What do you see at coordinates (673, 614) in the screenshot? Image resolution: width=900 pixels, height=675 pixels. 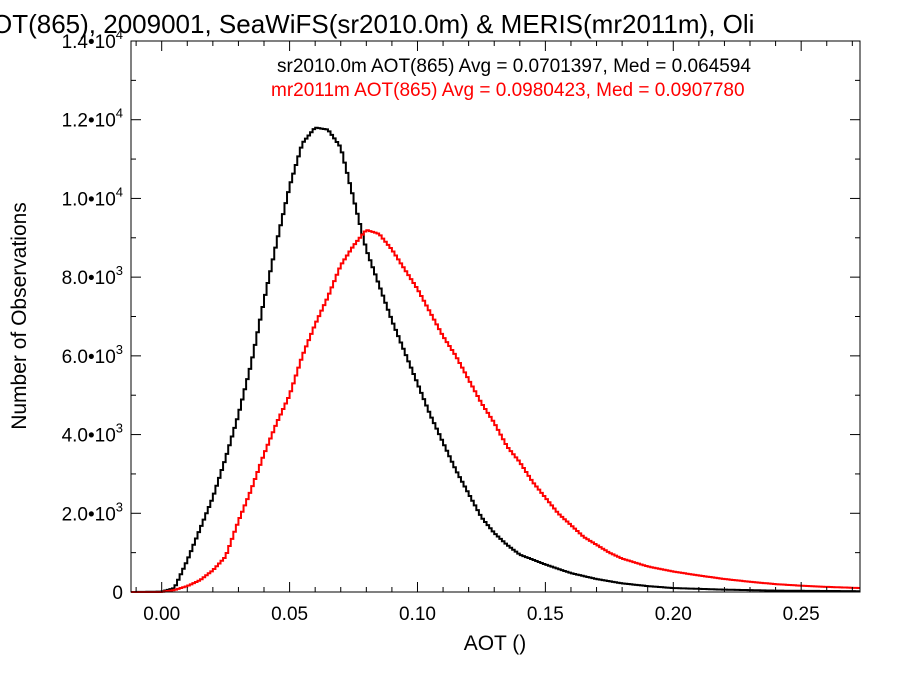 I see `x-tick-label: 0.20` at bounding box center [673, 614].